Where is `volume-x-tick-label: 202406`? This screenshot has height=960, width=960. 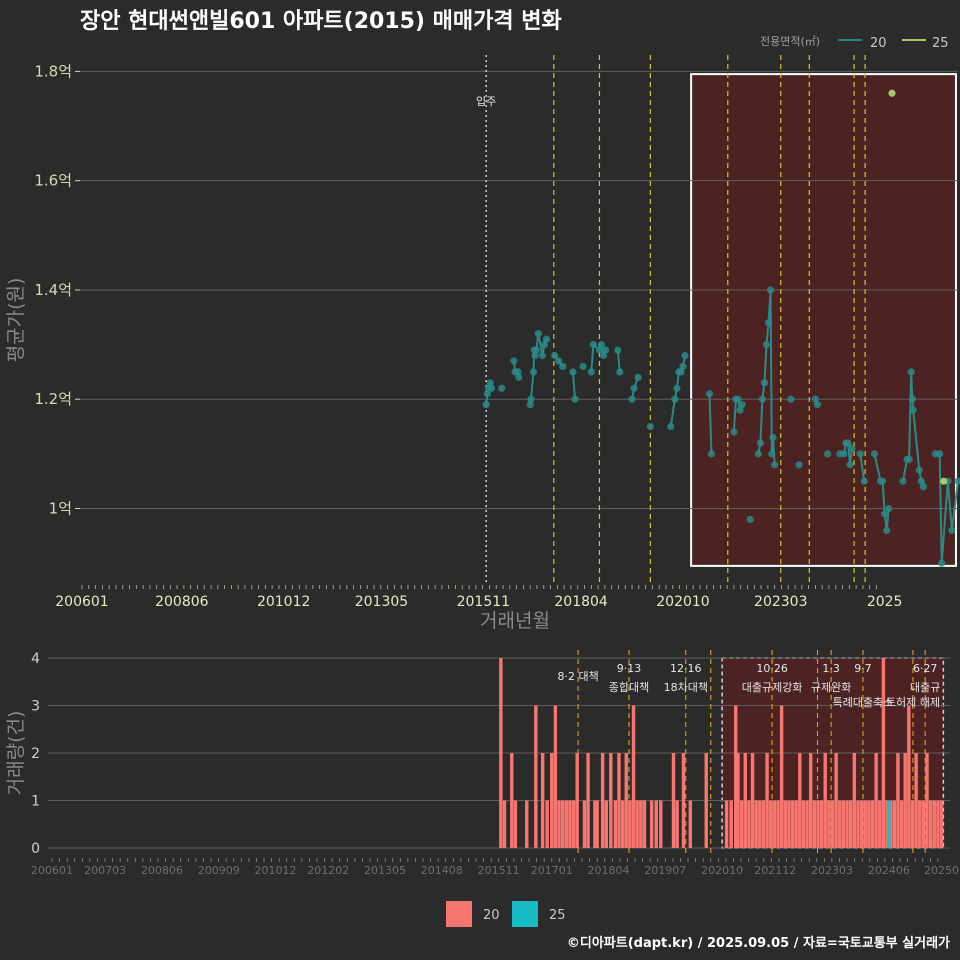
volume-x-tick-label: 202406 is located at coordinates (889, 870).